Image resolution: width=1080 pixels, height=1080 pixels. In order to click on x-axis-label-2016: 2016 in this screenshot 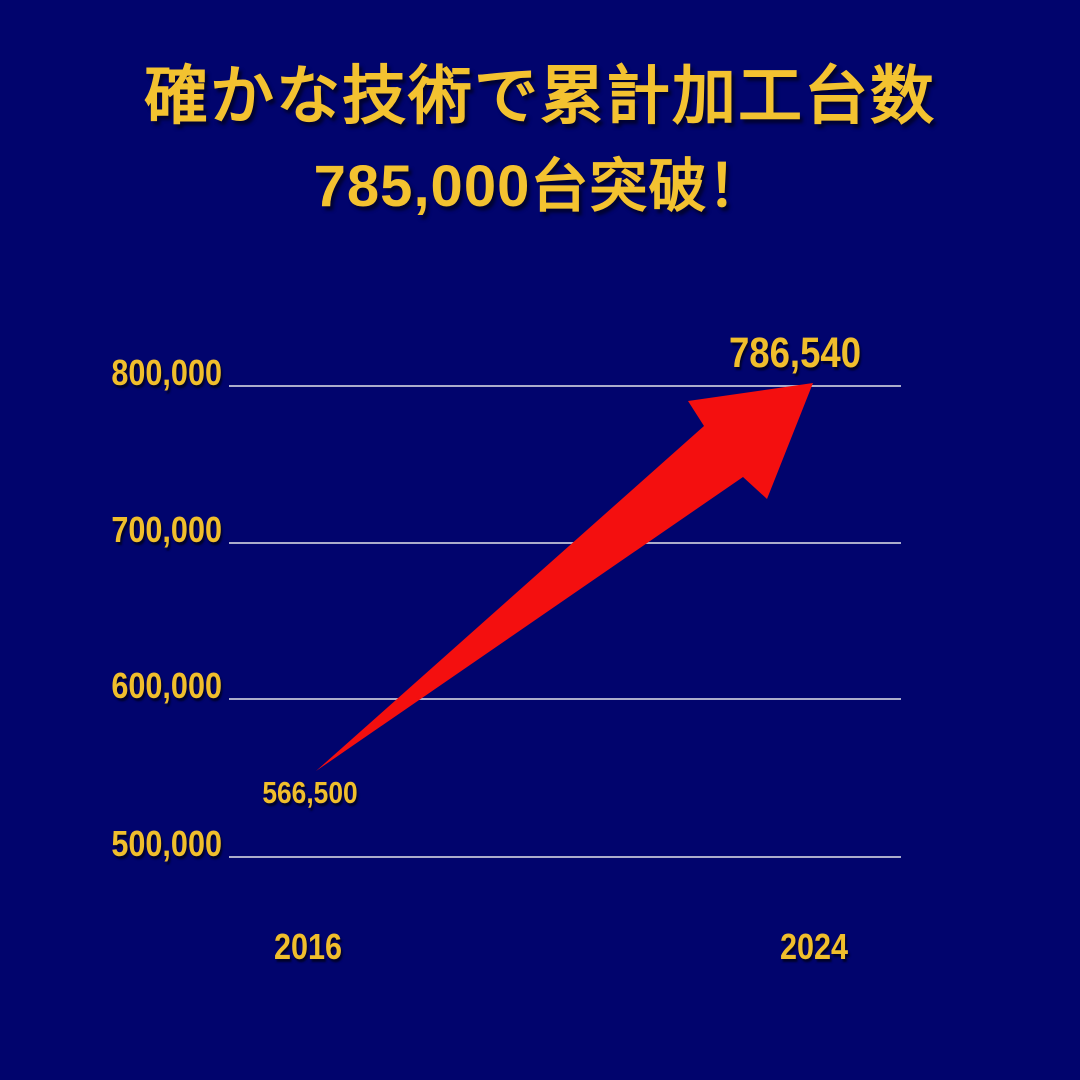, I will do `click(308, 946)`.